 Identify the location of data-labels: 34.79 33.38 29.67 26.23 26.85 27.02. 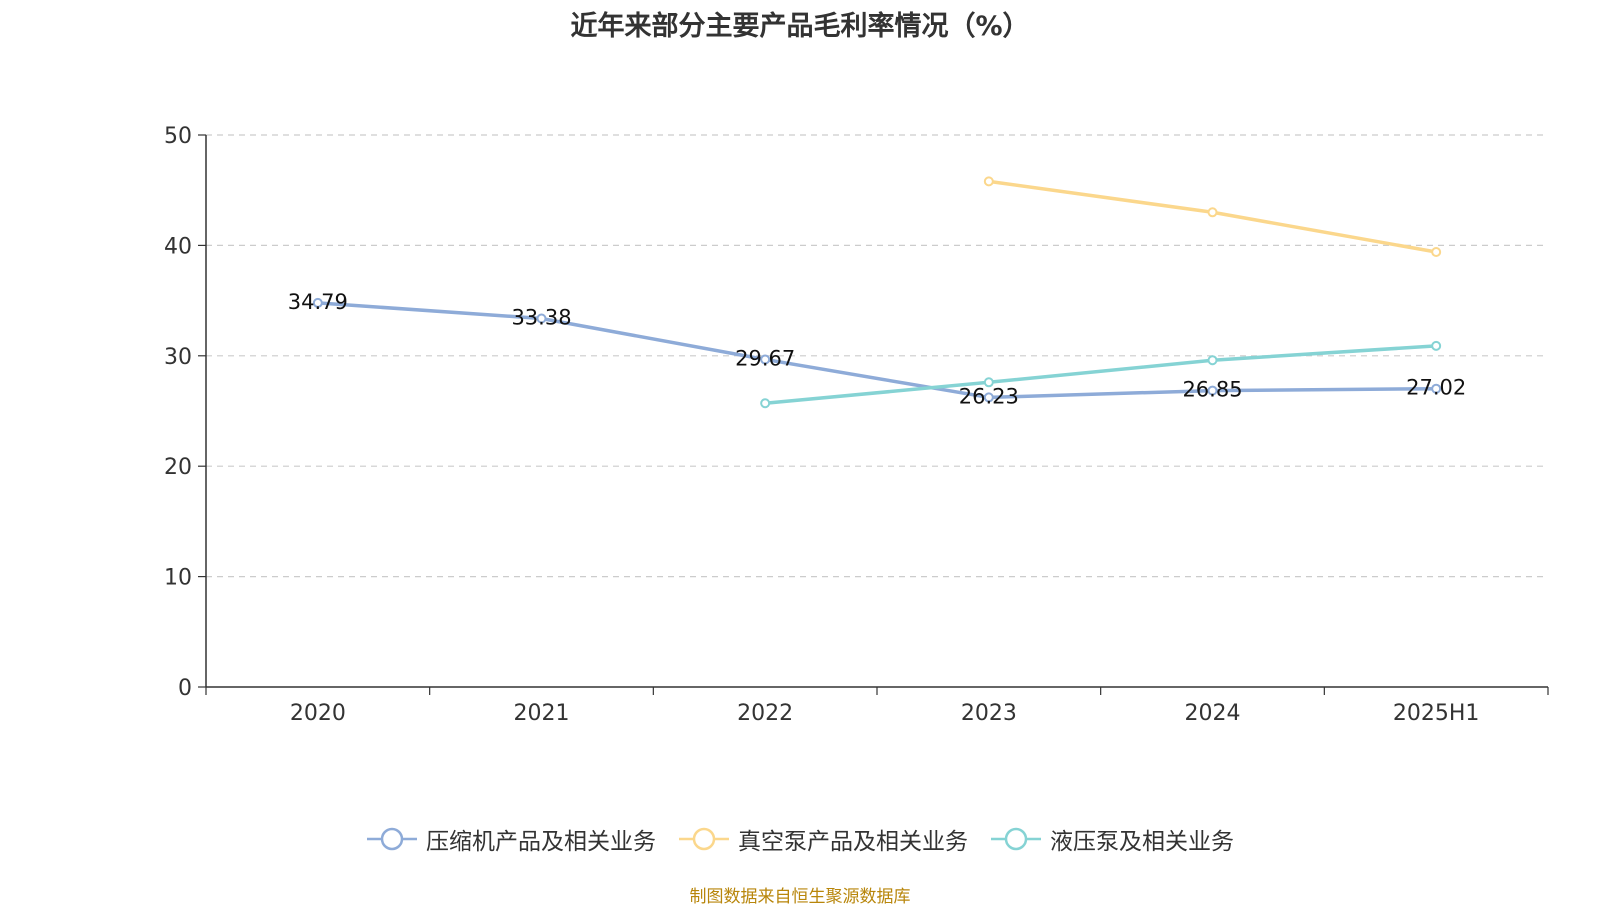
(877, 349).